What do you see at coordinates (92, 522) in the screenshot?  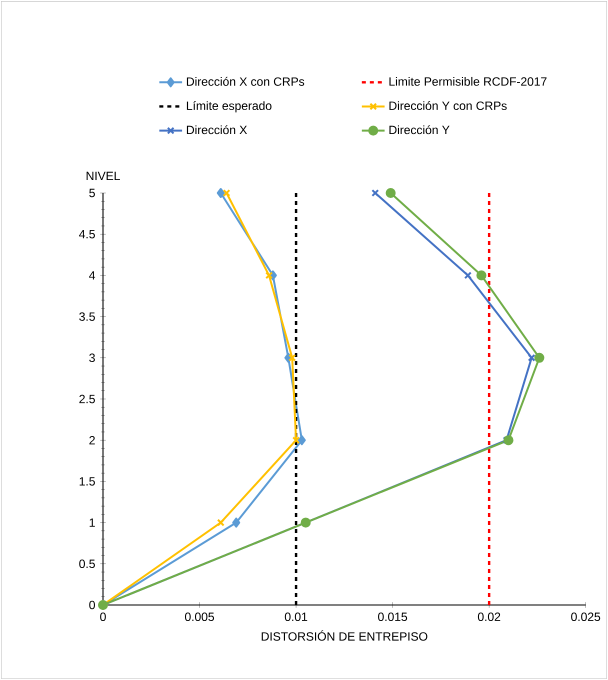 I see `y-tick-label: 1` at bounding box center [92, 522].